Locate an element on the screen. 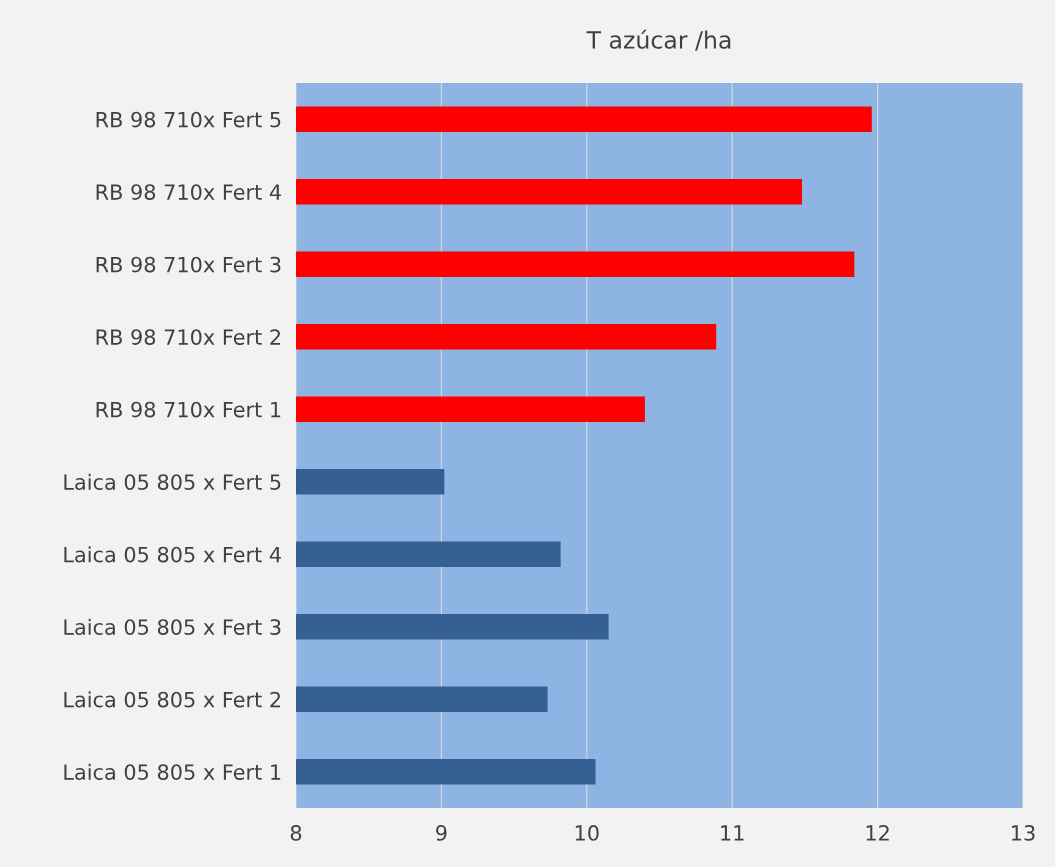  x-tick-label: 9 is located at coordinates (441, 833).